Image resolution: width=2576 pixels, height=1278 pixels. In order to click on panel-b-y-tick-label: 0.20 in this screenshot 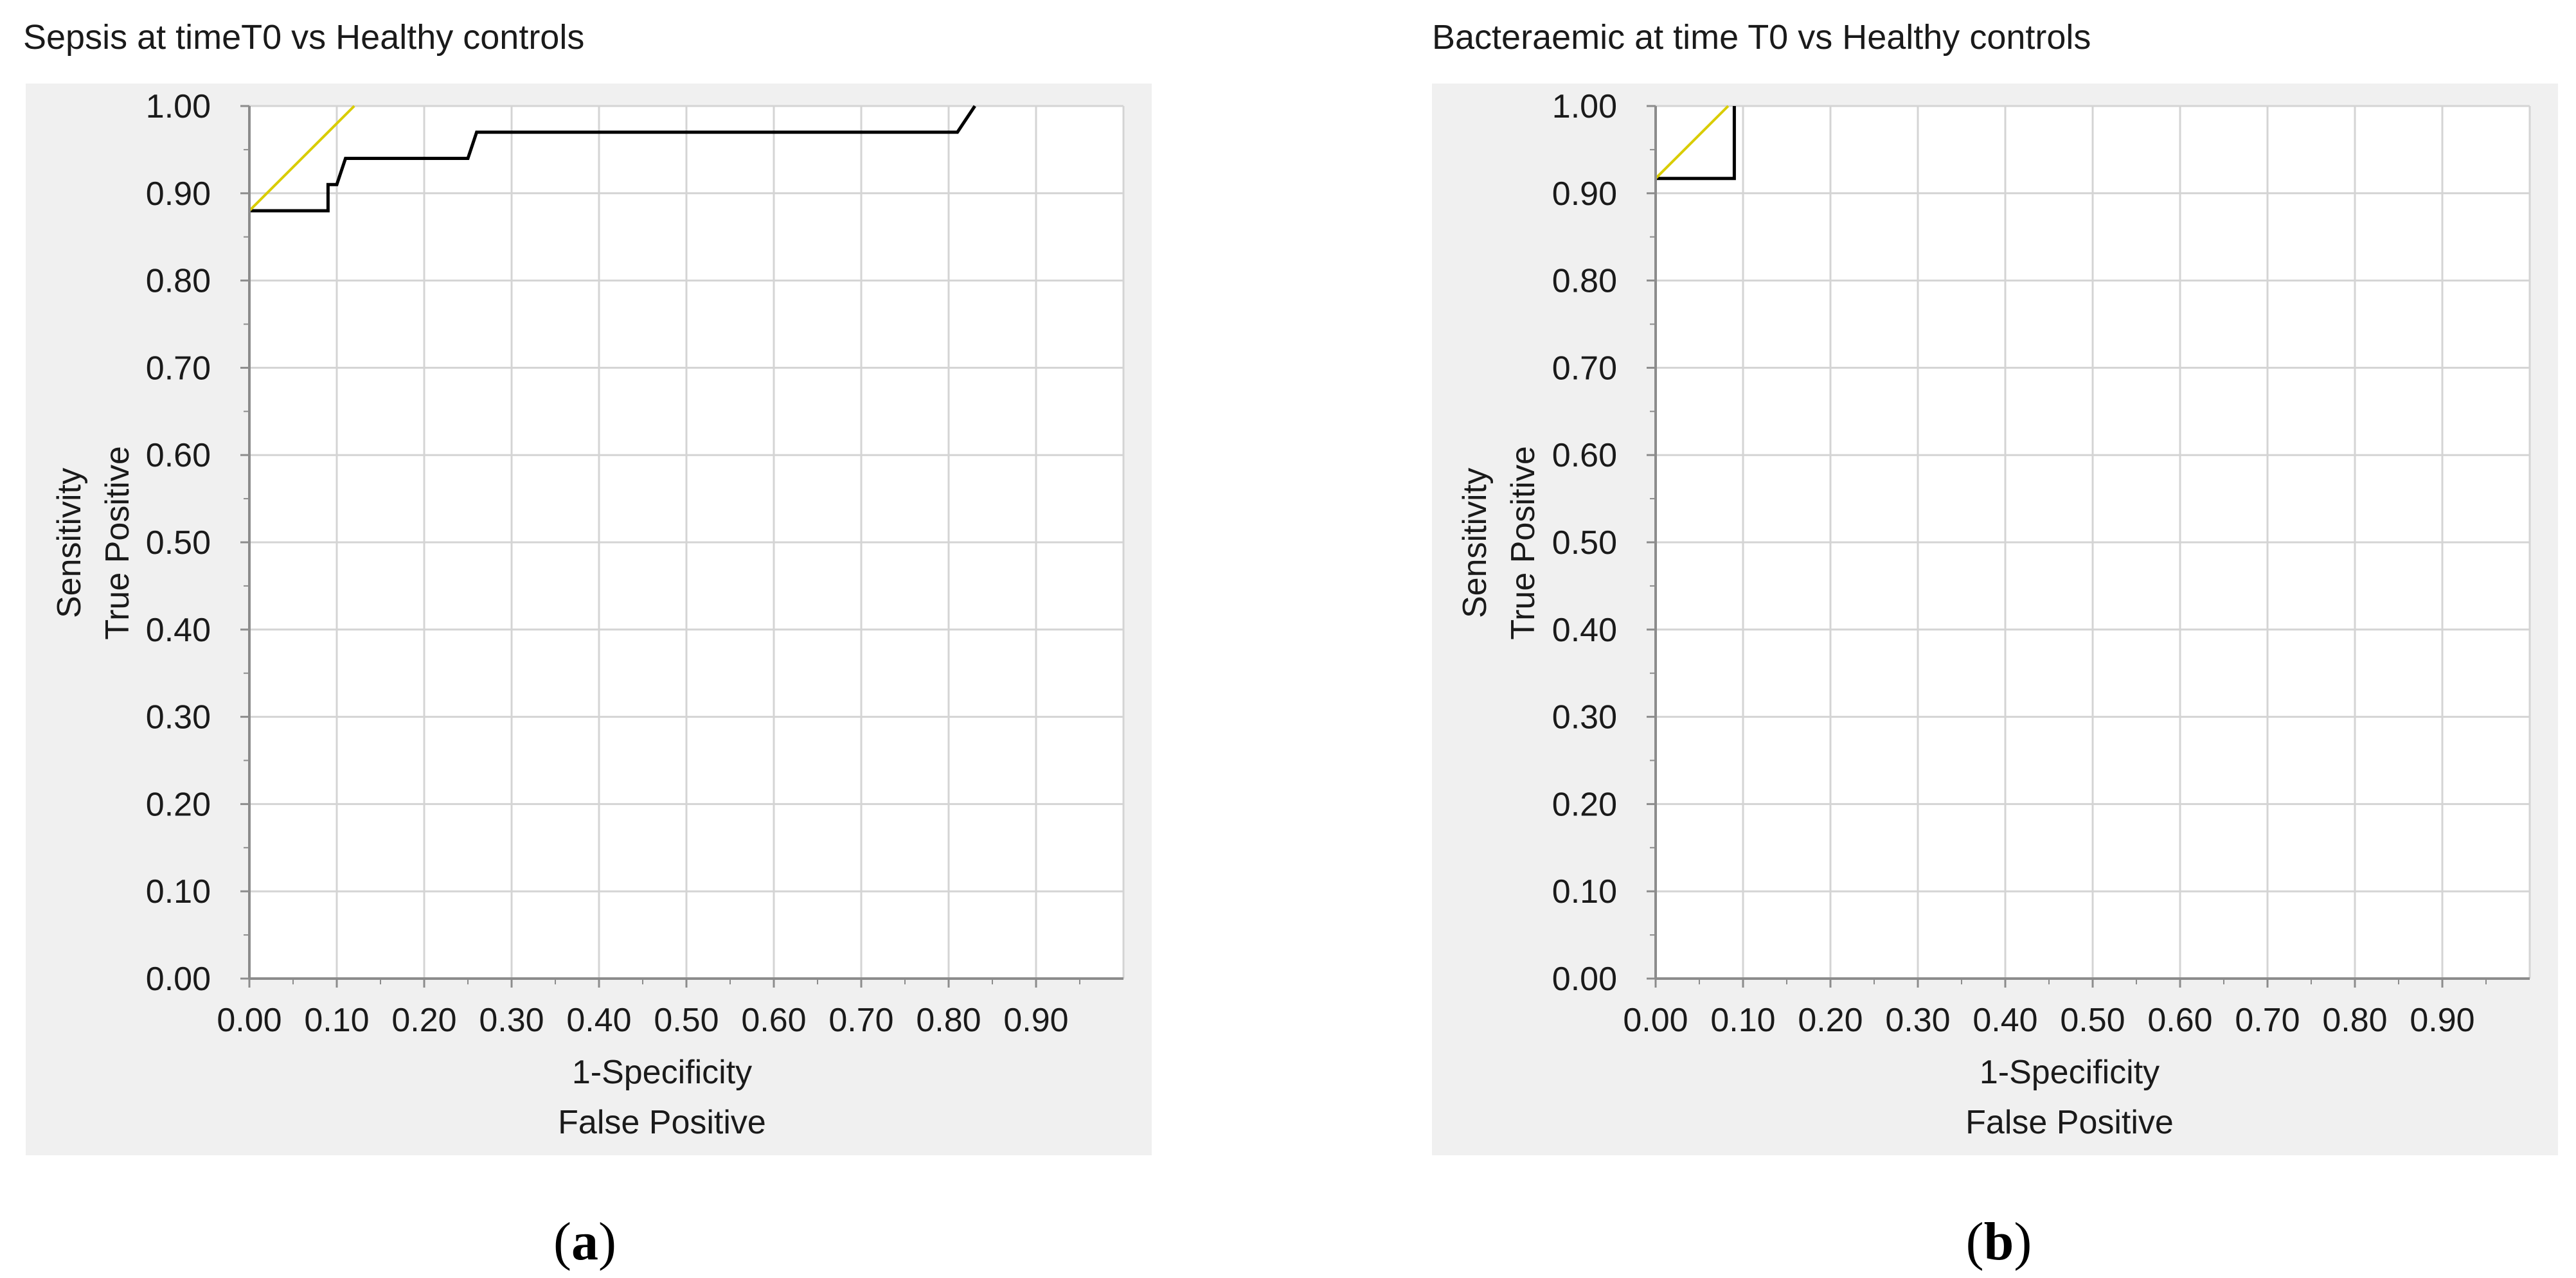, I will do `click(1584, 804)`.